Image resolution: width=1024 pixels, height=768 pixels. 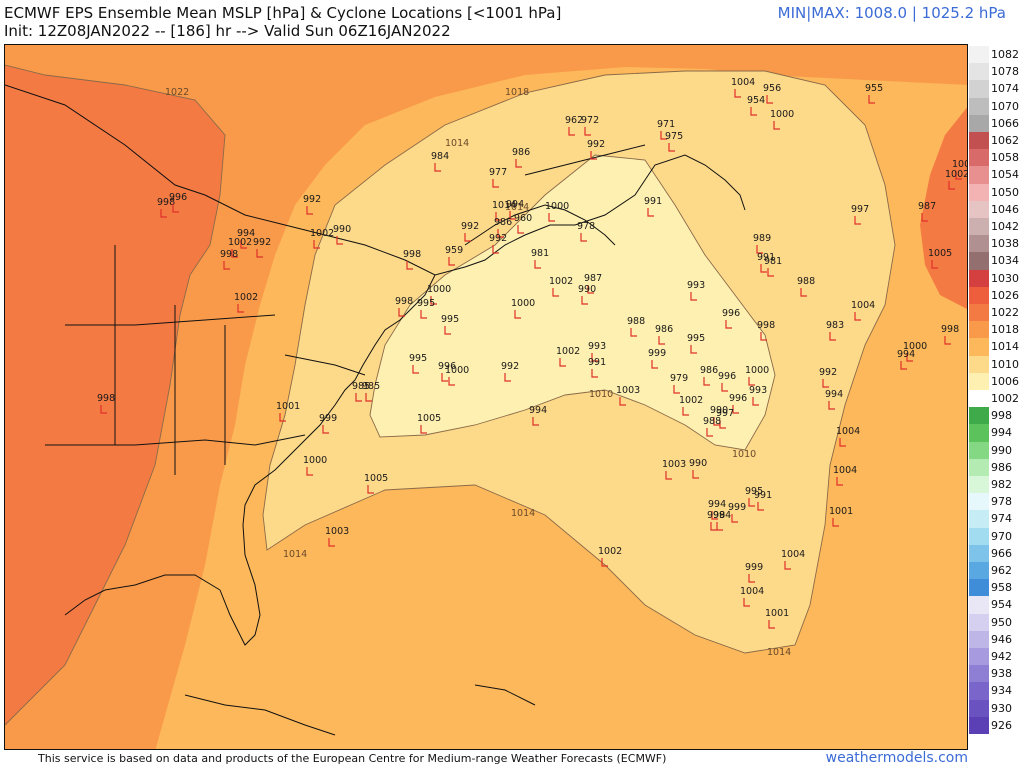 I want to click on cyclone-pressure-label: 954, so click(x=756, y=100).